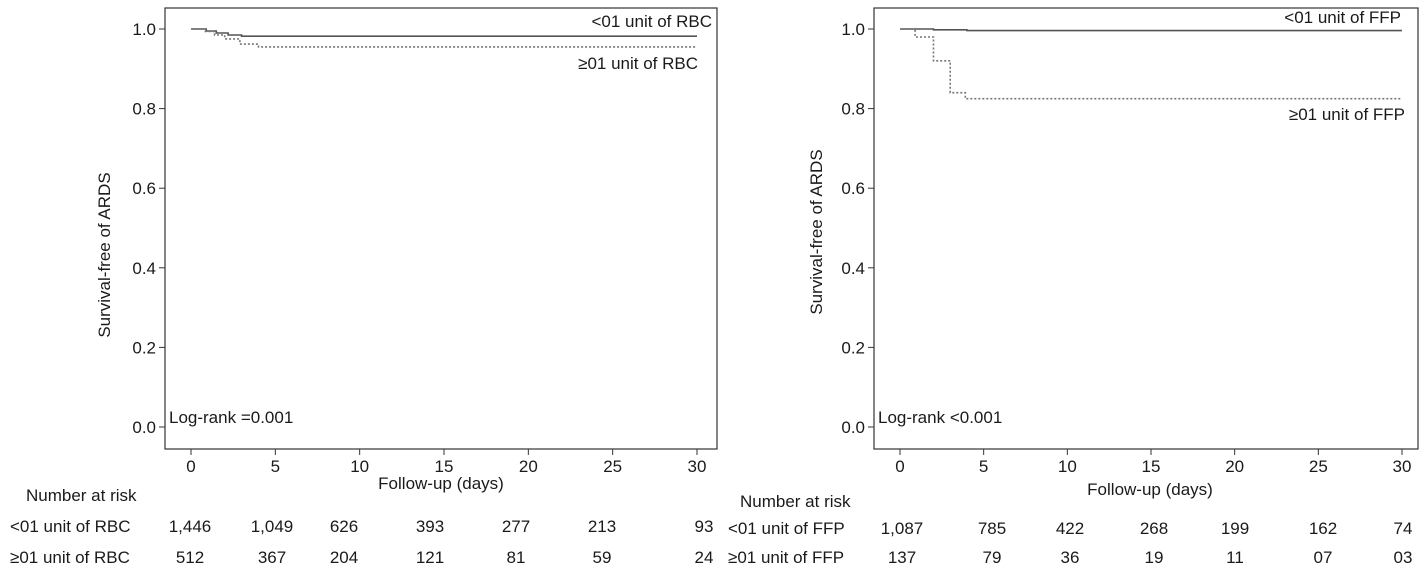 Image resolution: width=1427 pixels, height=568 pixels. I want to click on right-series-label-high: ≥01 unit of FFP, so click(1347, 114).